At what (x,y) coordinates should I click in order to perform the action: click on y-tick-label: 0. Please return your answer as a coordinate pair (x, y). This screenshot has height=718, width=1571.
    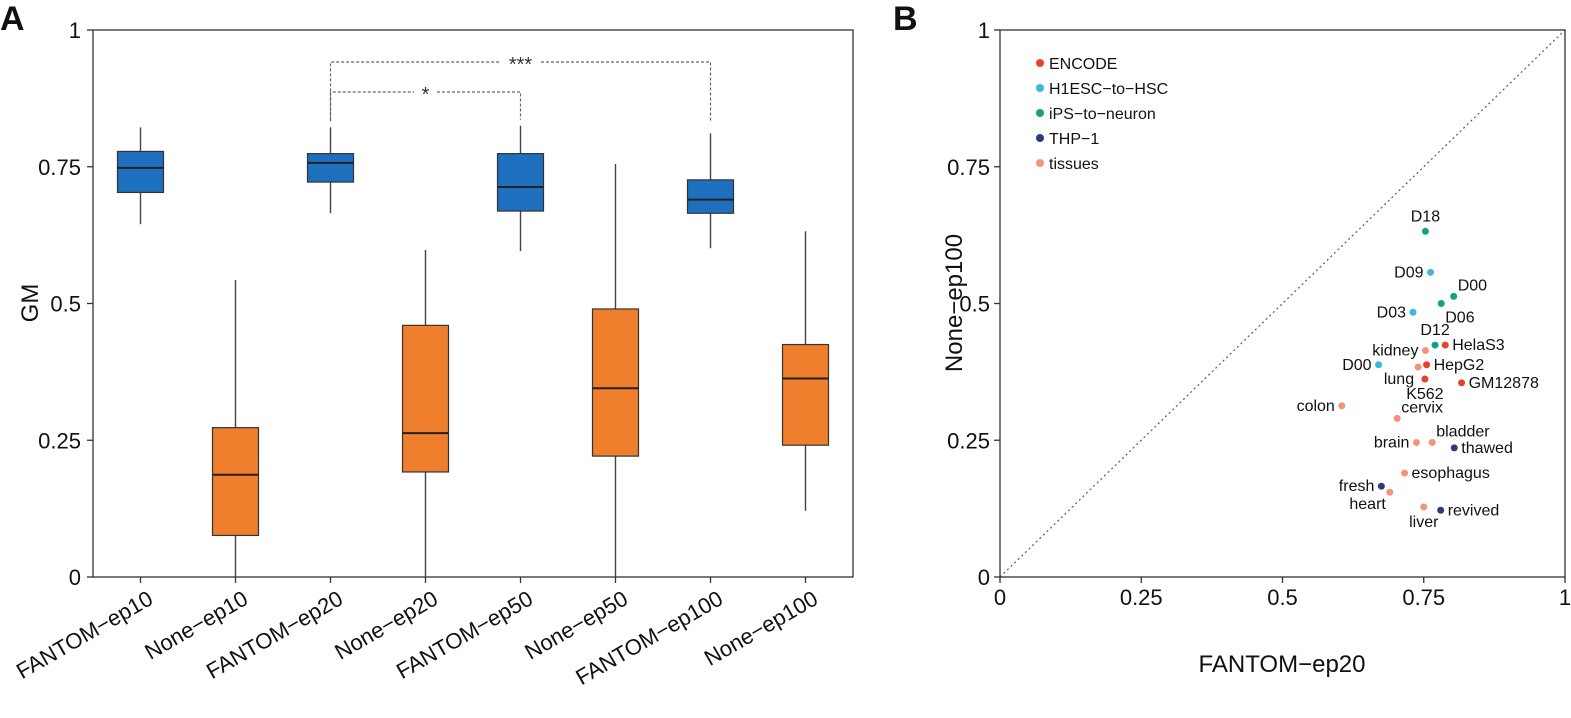
    Looking at the image, I should click on (984, 577).